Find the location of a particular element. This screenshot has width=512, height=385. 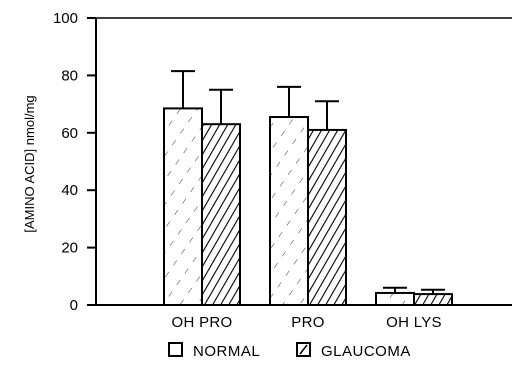

legend-swatch-normal is located at coordinates (175, 349).